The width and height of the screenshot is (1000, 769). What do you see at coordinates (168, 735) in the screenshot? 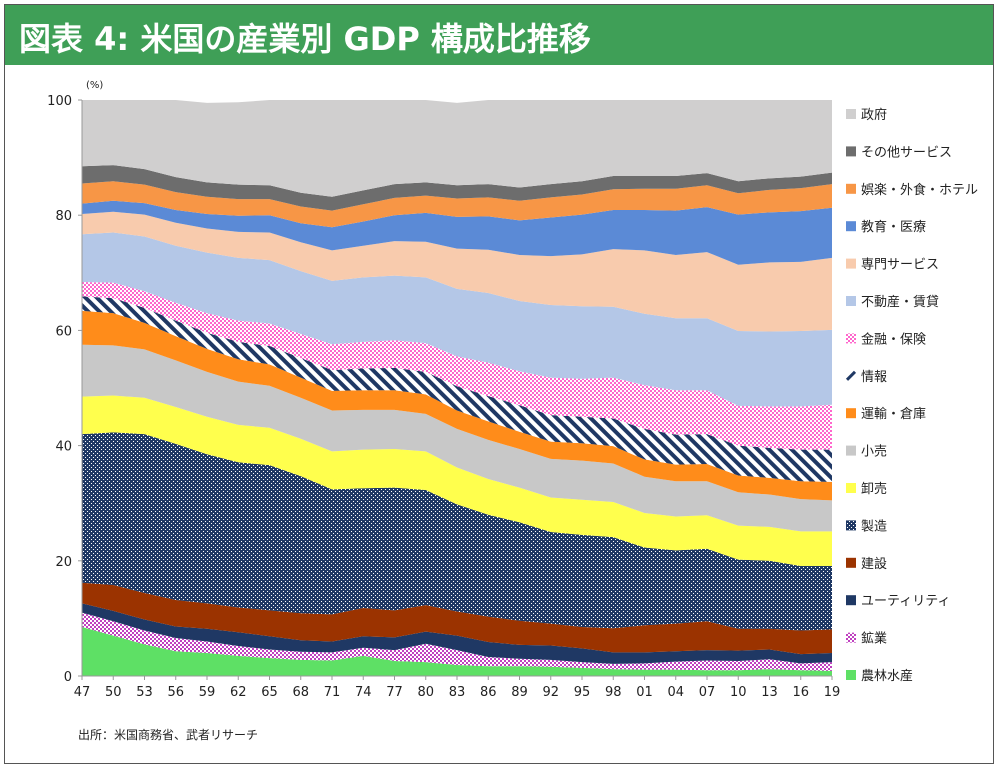
I see `source-note: 出所：米国商務省、武者リサーチ` at bounding box center [168, 735].